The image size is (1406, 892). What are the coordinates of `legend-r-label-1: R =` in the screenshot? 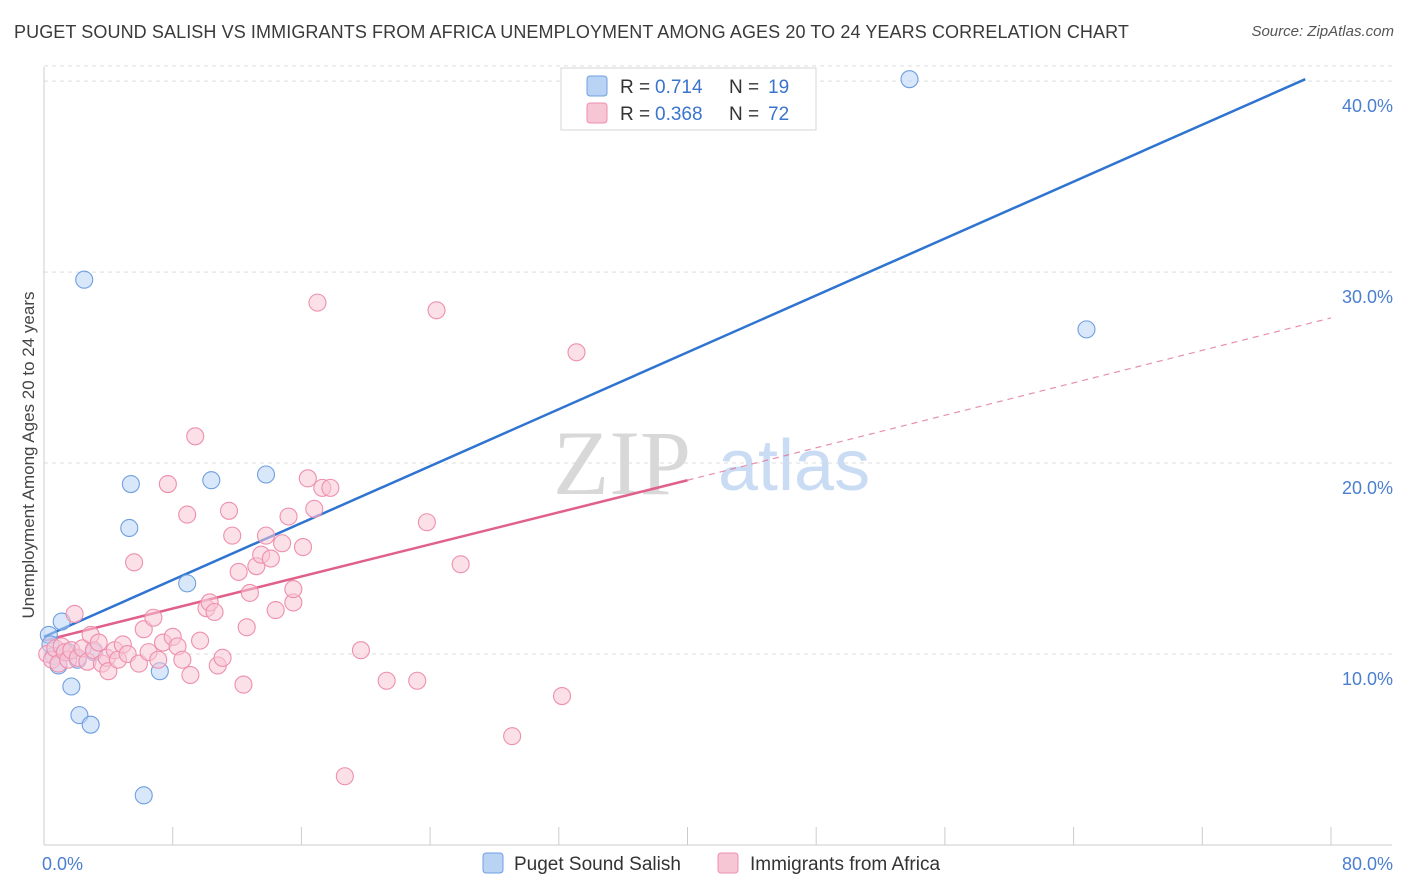 It's located at (635, 87).